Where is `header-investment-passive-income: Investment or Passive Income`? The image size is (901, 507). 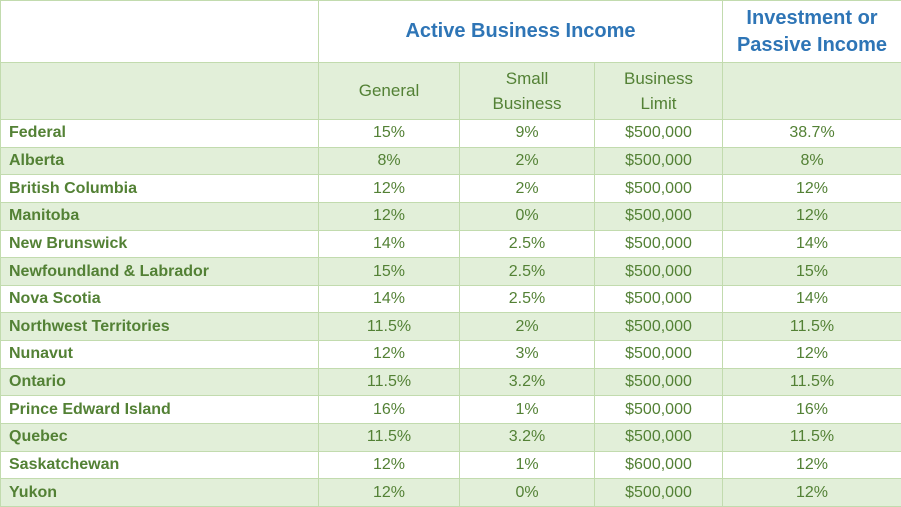 header-investment-passive-income: Investment or Passive Income is located at coordinates (811, 31).